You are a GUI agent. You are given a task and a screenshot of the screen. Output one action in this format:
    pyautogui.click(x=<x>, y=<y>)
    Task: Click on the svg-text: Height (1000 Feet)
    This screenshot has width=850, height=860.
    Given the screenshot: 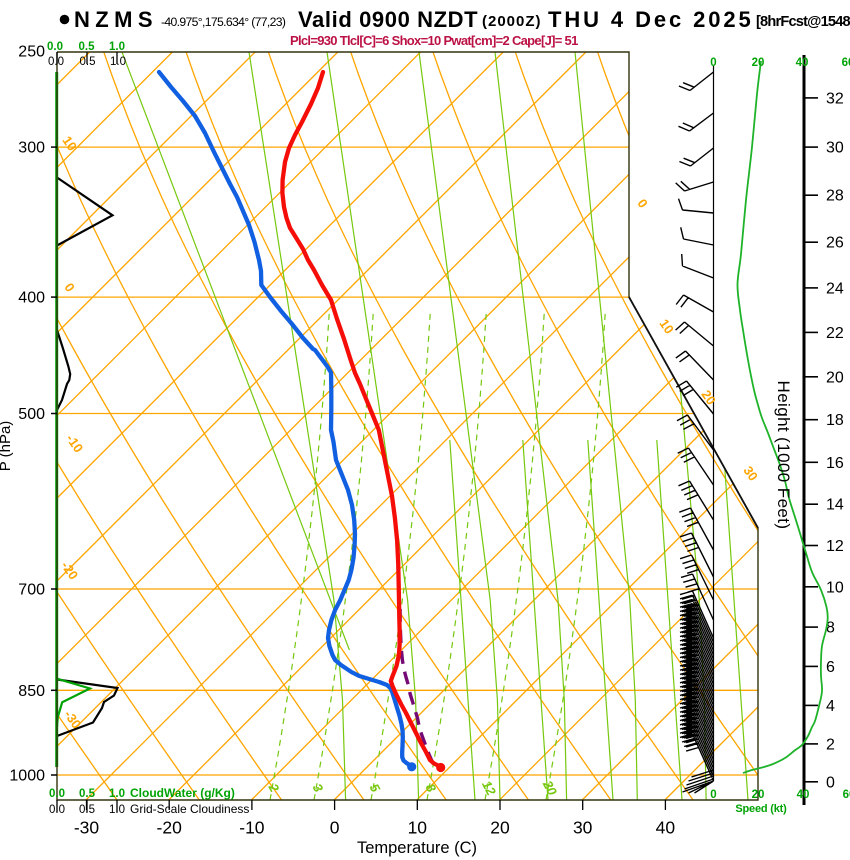 What is the action you would take?
    pyautogui.click(x=783, y=455)
    